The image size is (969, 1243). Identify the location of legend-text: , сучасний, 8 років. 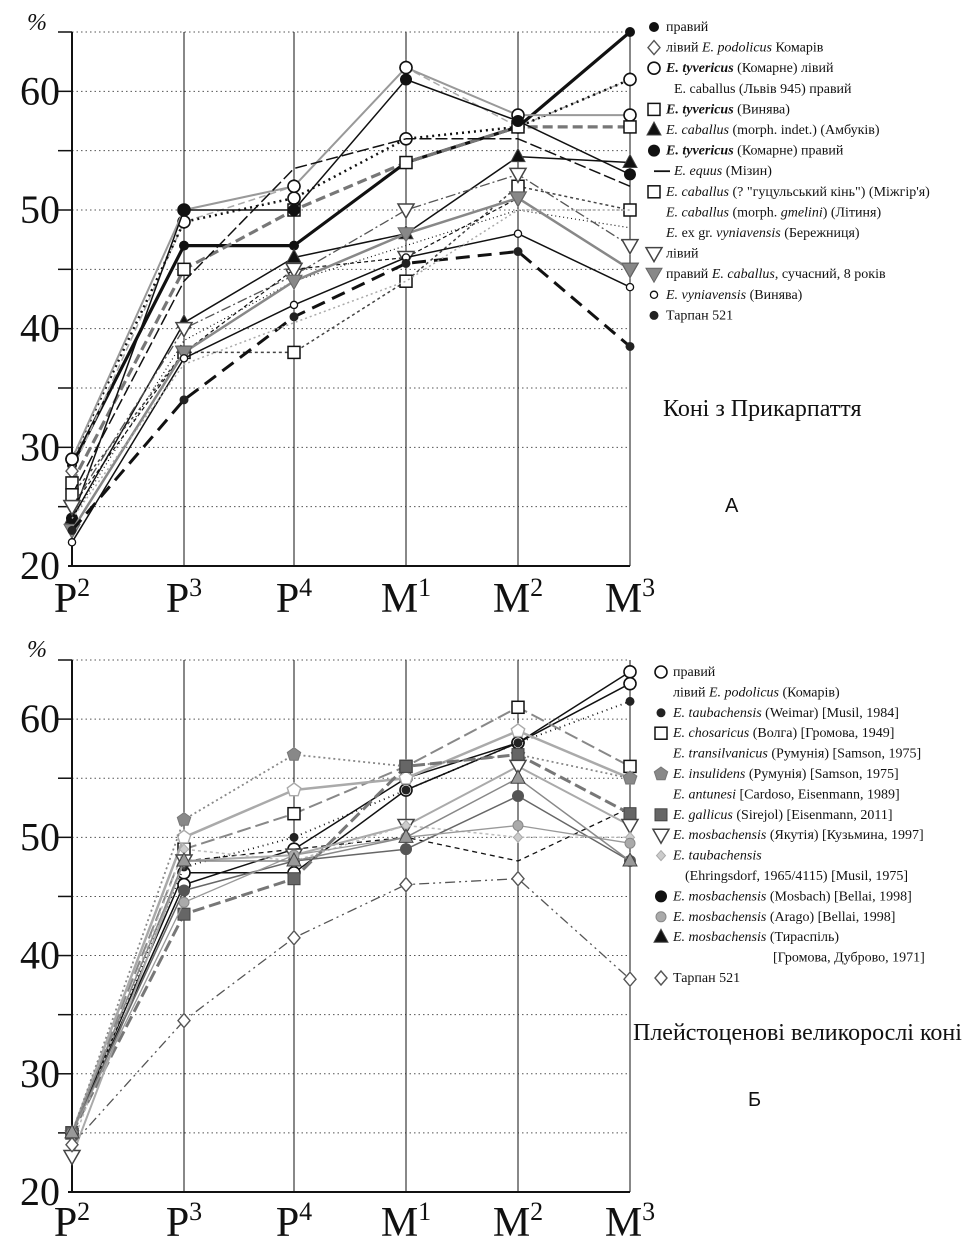
(830, 274).